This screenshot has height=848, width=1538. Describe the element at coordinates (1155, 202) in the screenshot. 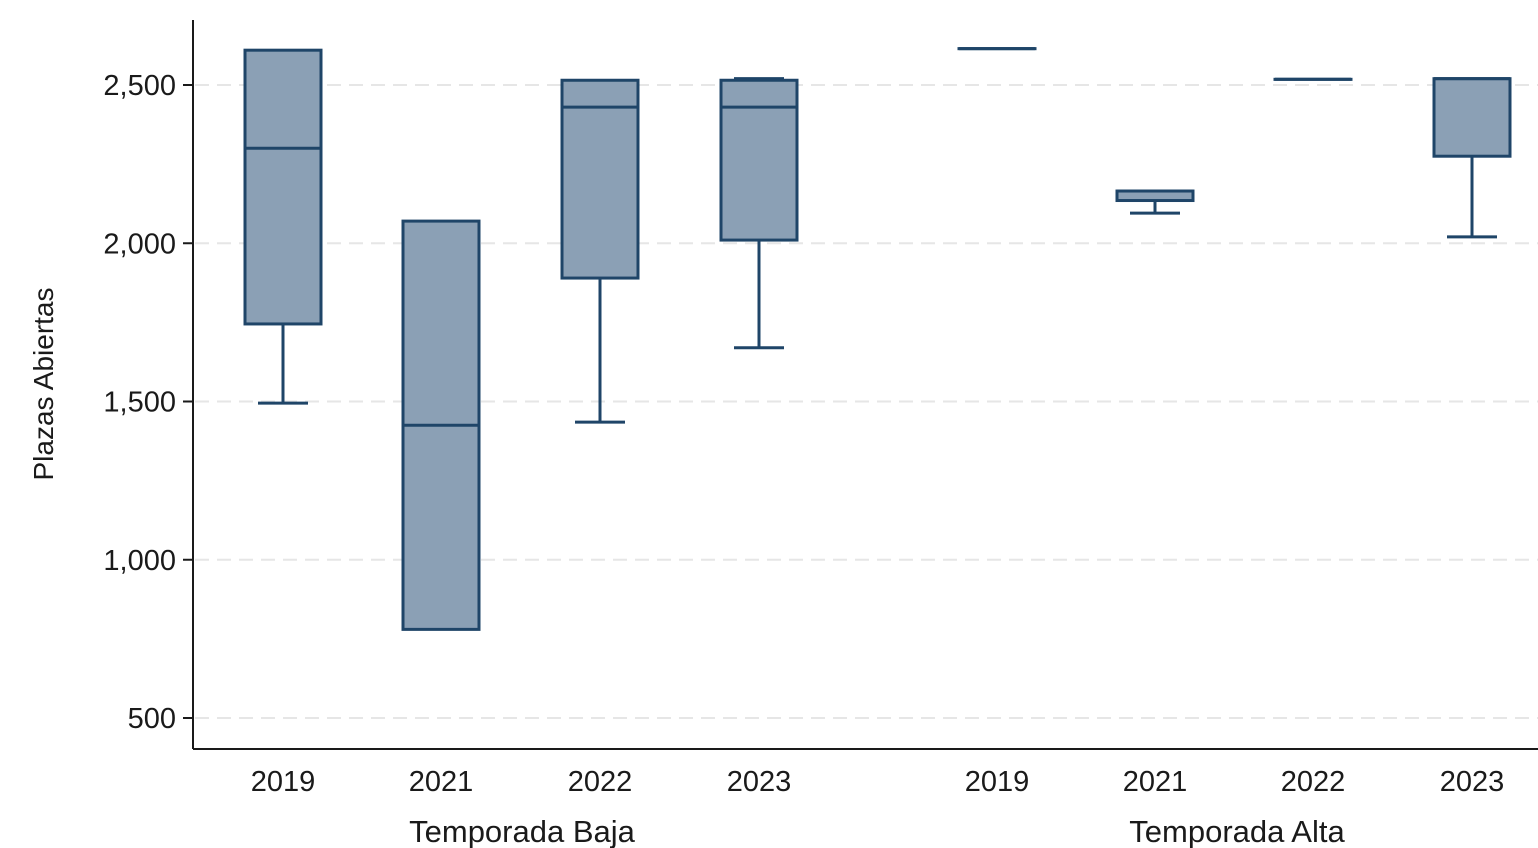

I see `box-temporada-alta-2021` at that location.